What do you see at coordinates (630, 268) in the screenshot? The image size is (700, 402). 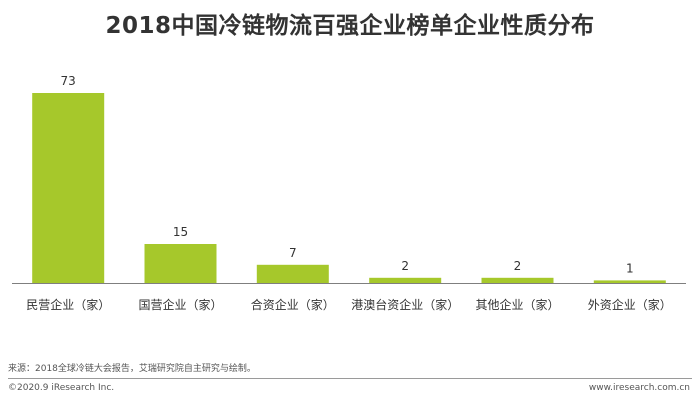 I see `data-label-5: 1` at bounding box center [630, 268].